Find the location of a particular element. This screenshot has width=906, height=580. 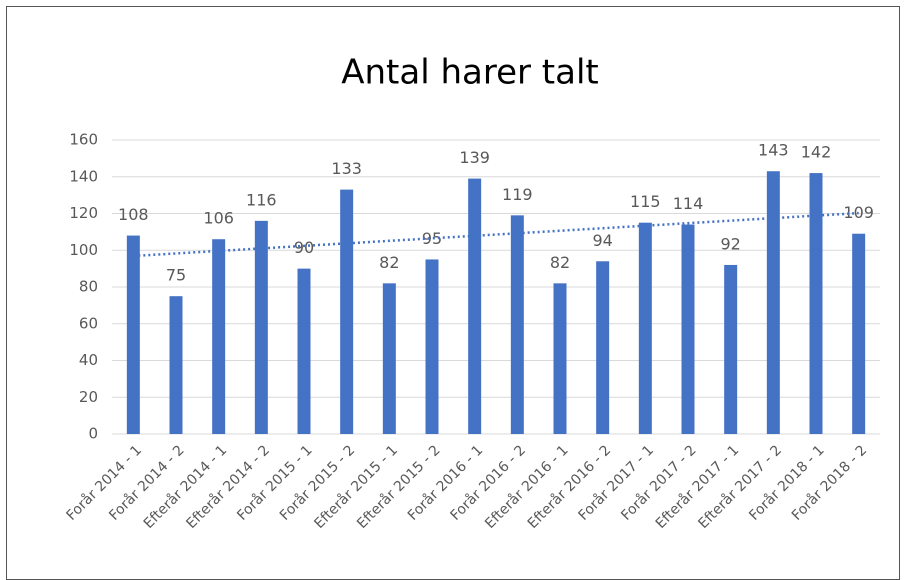

data-label: 143 is located at coordinates (773, 150).